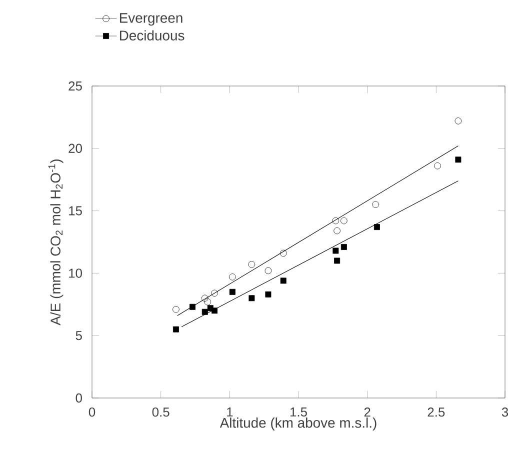 This screenshot has height=461, width=517. What do you see at coordinates (367, 412) in the screenshot?
I see `x-tick-label: 2` at bounding box center [367, 412].